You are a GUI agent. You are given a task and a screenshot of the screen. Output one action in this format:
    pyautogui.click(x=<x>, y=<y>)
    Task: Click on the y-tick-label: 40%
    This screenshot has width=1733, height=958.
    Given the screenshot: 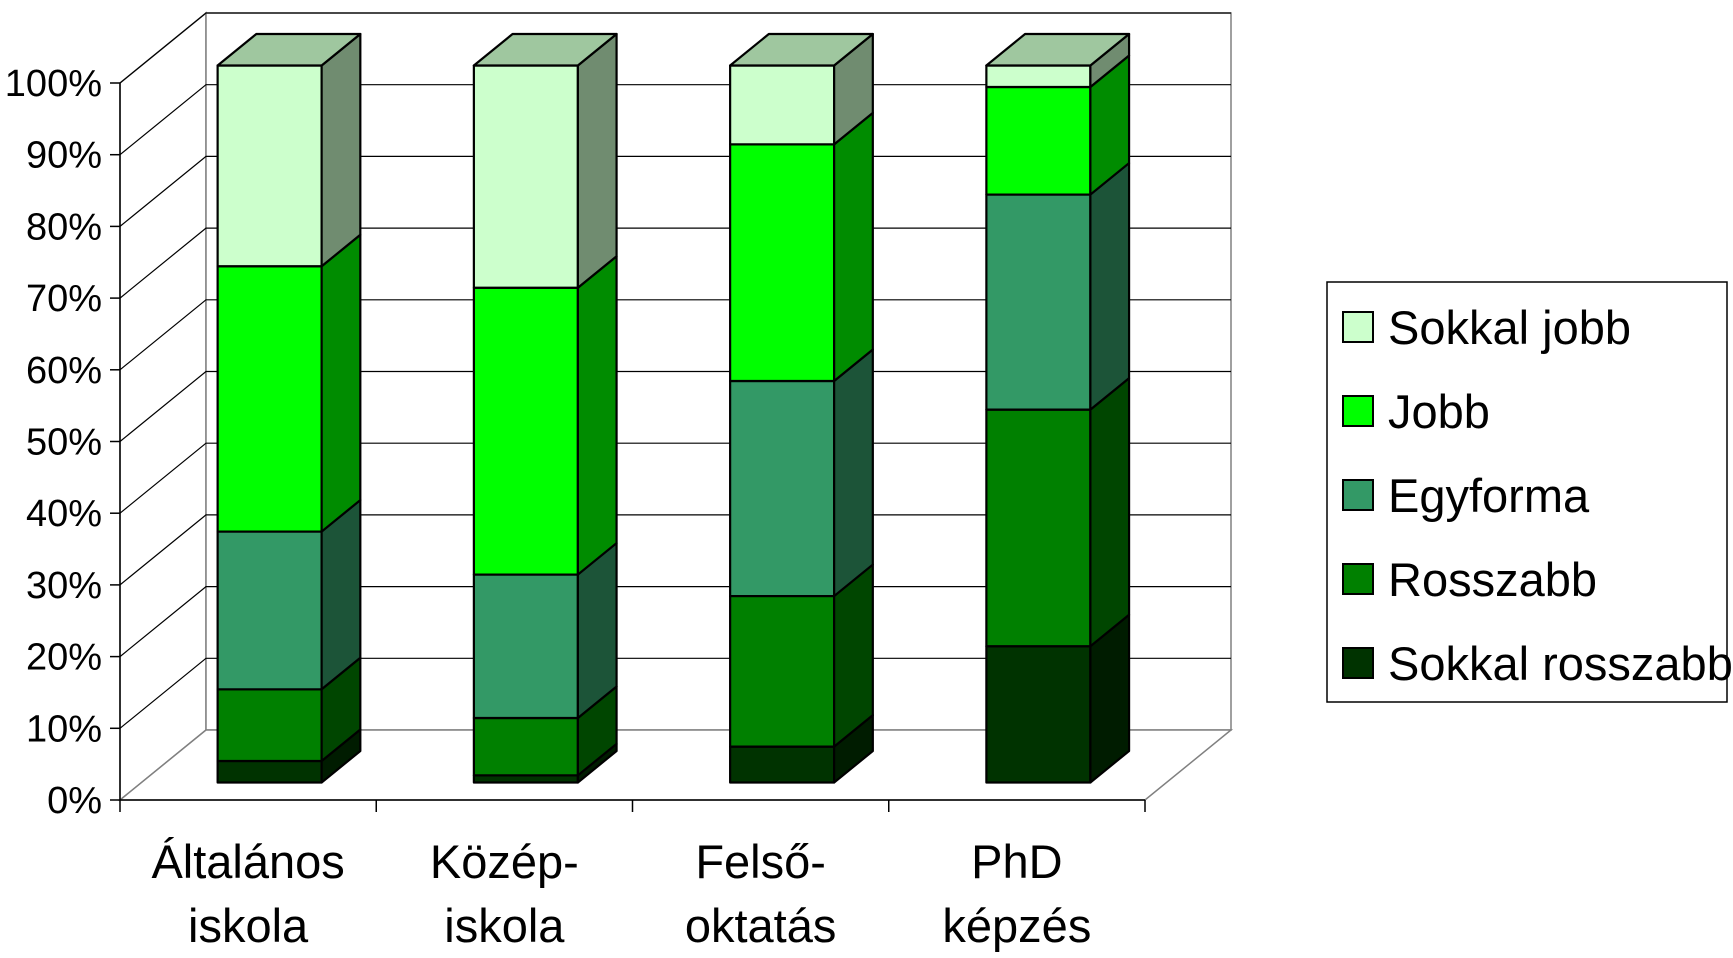 What is the action you would take?
    pyautogui.click(x=64, y=514)
    